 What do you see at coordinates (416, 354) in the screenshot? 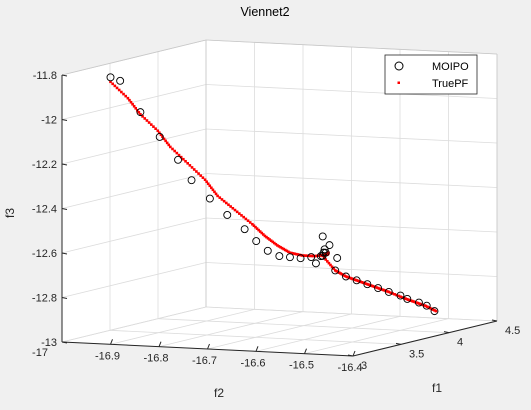
I see `x-tick-label: 3.5` at bounding box center [416, 354].